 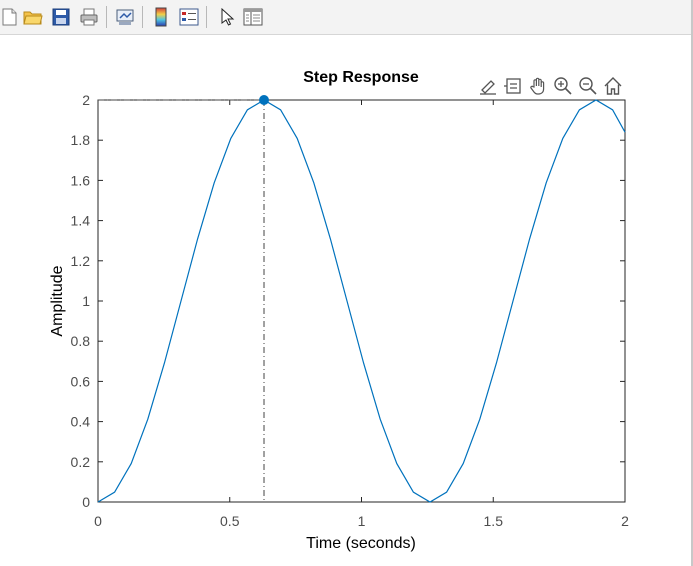 I want to click on home-icon, so click(x=613, y=86).